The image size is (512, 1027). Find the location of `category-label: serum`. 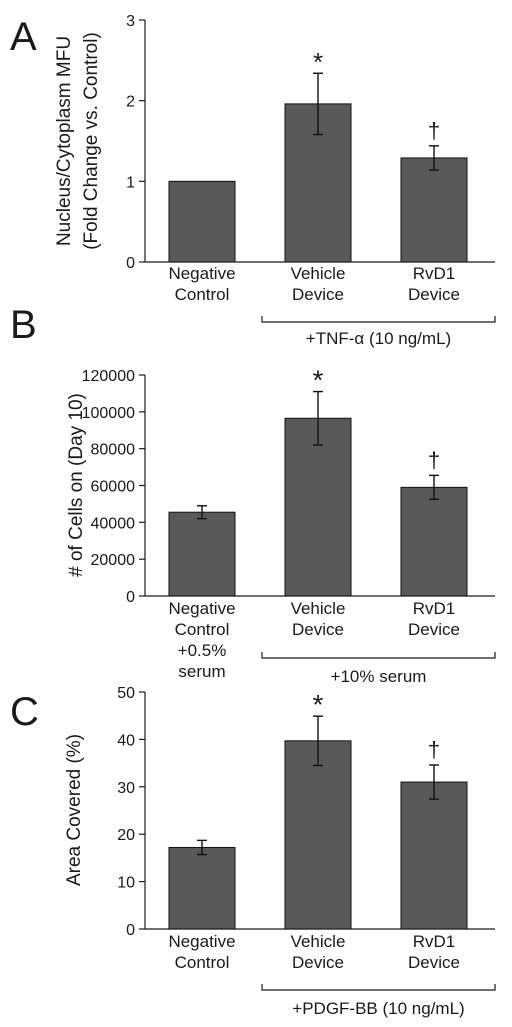

category-label: serum is located at coordinates (201, 671).